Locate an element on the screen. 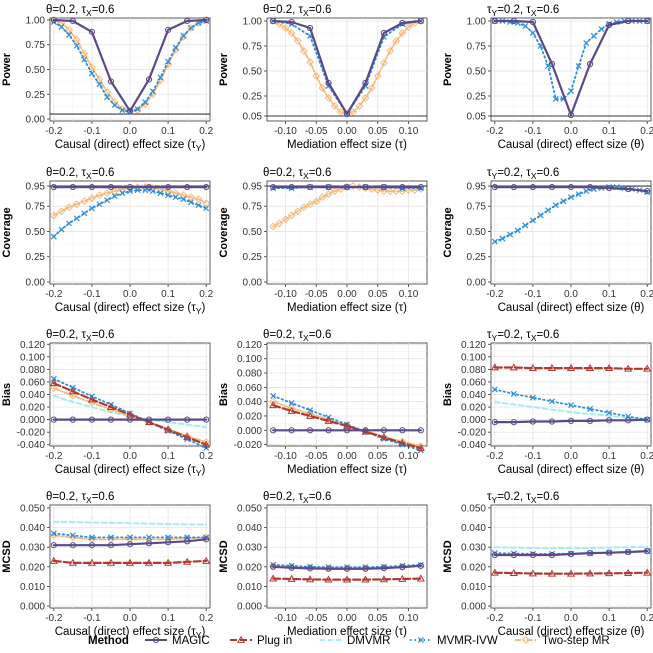 The image size is (653, 653). legend-item-plug-in: Plug in is located at coordinates (261, 641).